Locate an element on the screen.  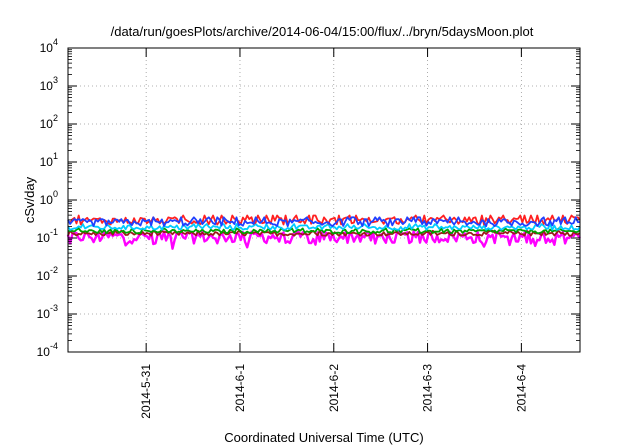
x-tick-label: 2014-6-3 is located at coordinates (428, 388).